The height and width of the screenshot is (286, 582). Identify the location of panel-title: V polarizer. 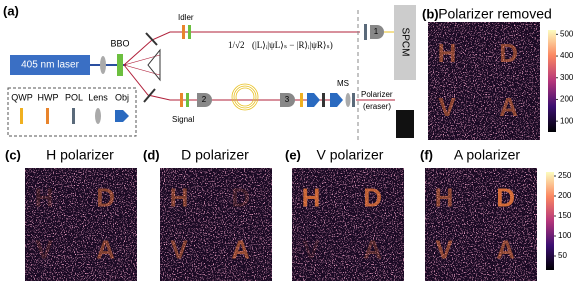
(350, 155).